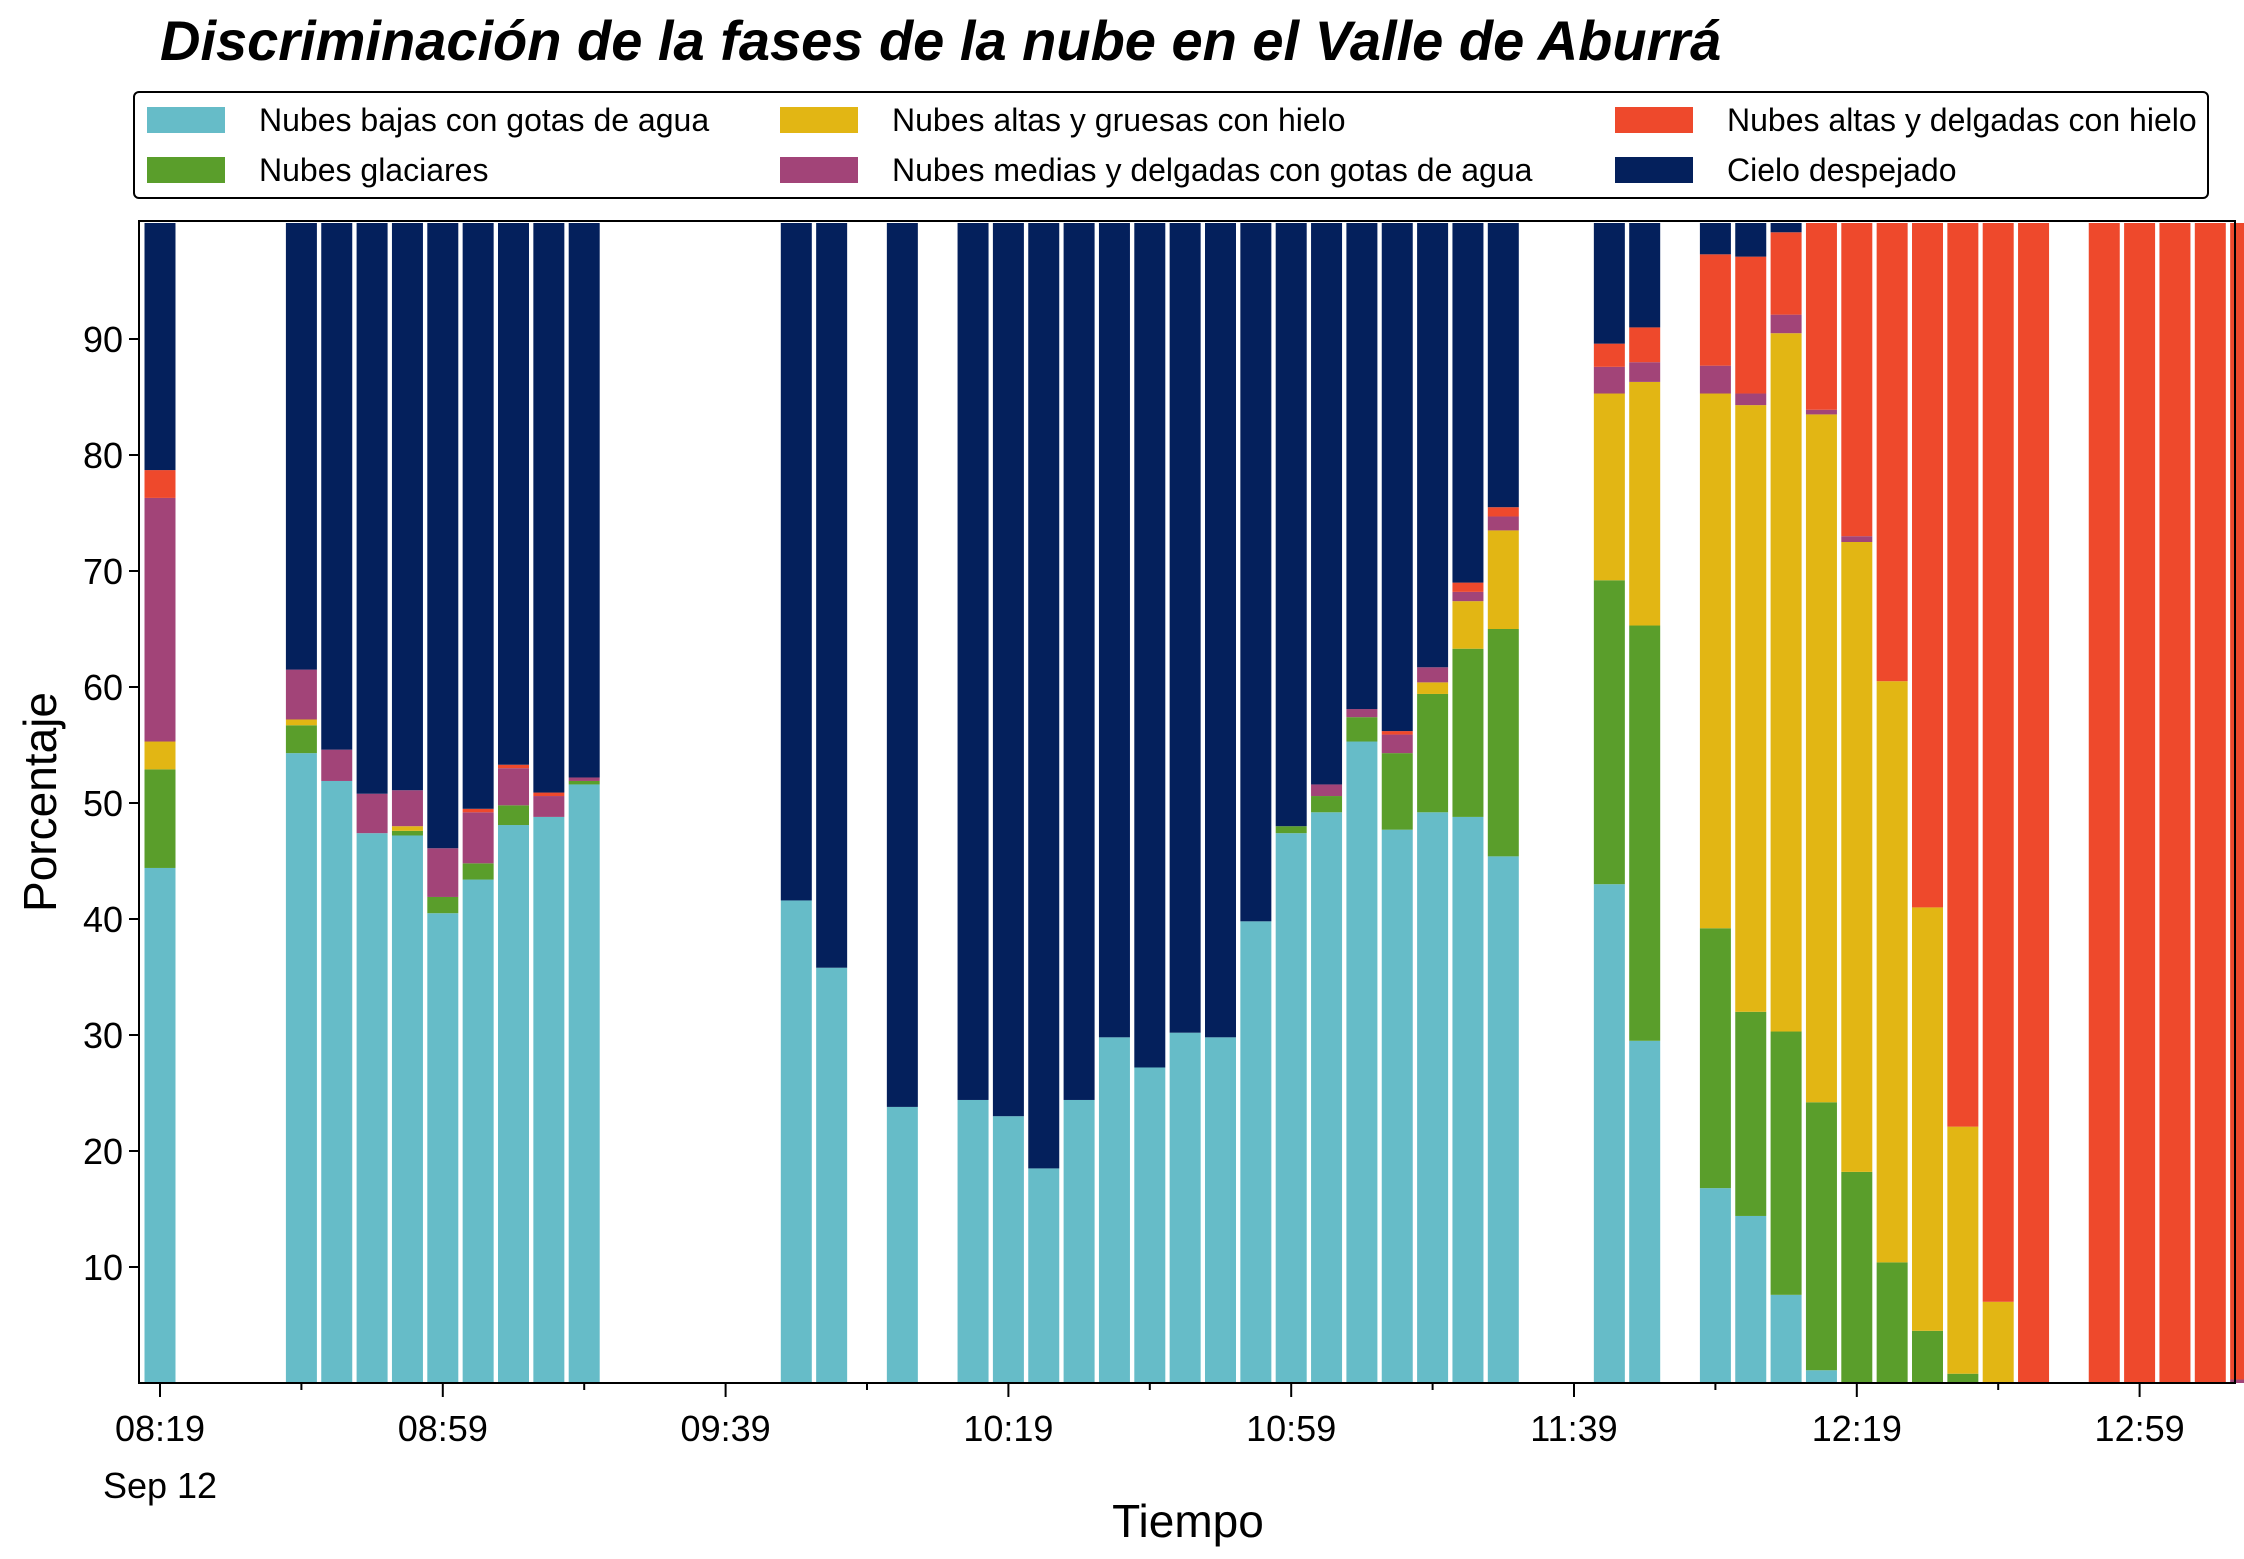 This screenshot has height=1559, width=2244. What do you see at coordinates (160, 1428) in the screenshot?
I see `x-tick-label-0819: 08:19` at bounding box center [160, 1428].